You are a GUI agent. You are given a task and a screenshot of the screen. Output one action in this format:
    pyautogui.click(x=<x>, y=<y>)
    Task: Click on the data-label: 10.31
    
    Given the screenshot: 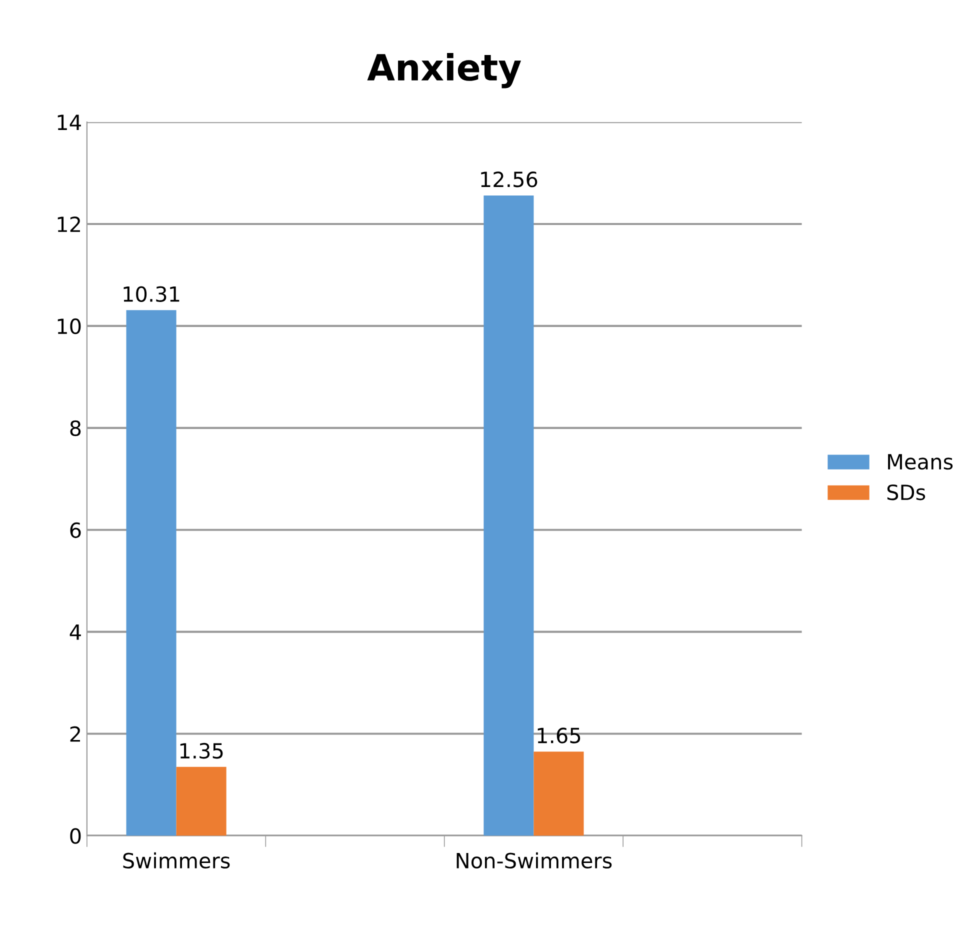 What is the action you would take?
    pyautogui.click(x=152, y=294)
    